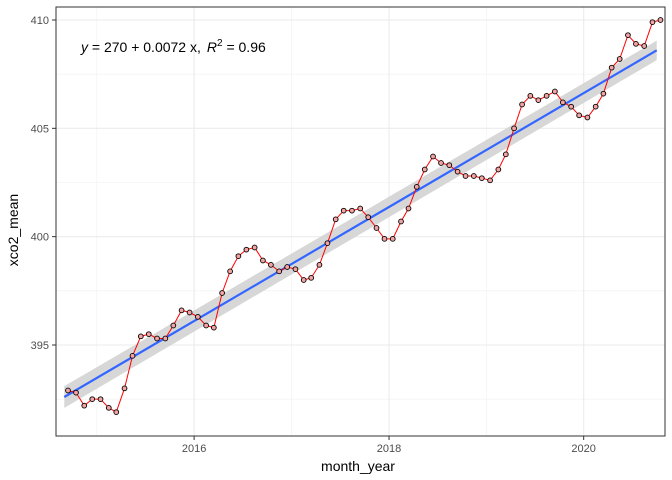  Describe the element at coordinates (40, 21) in the screenshot. I see `y-tick-label: 410` at that location.